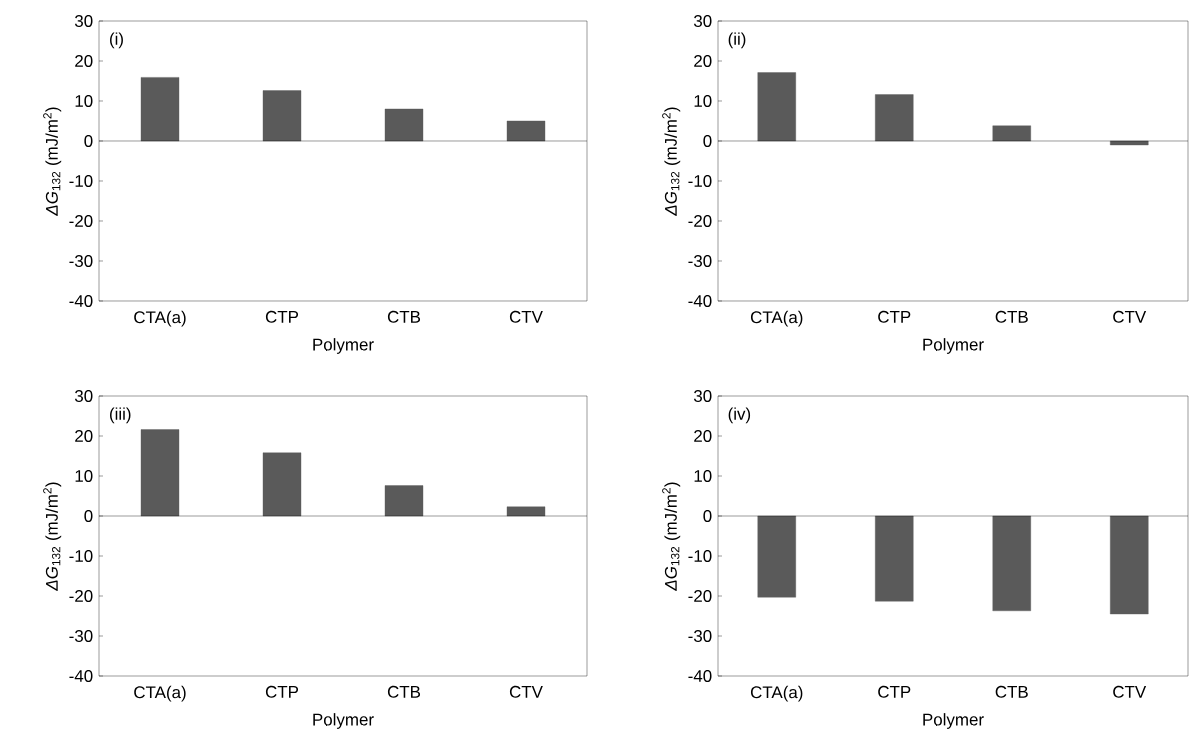 The height and width of the screenshot is (740, 1192). I want to click on annotation: (ii), so click(737, 40).